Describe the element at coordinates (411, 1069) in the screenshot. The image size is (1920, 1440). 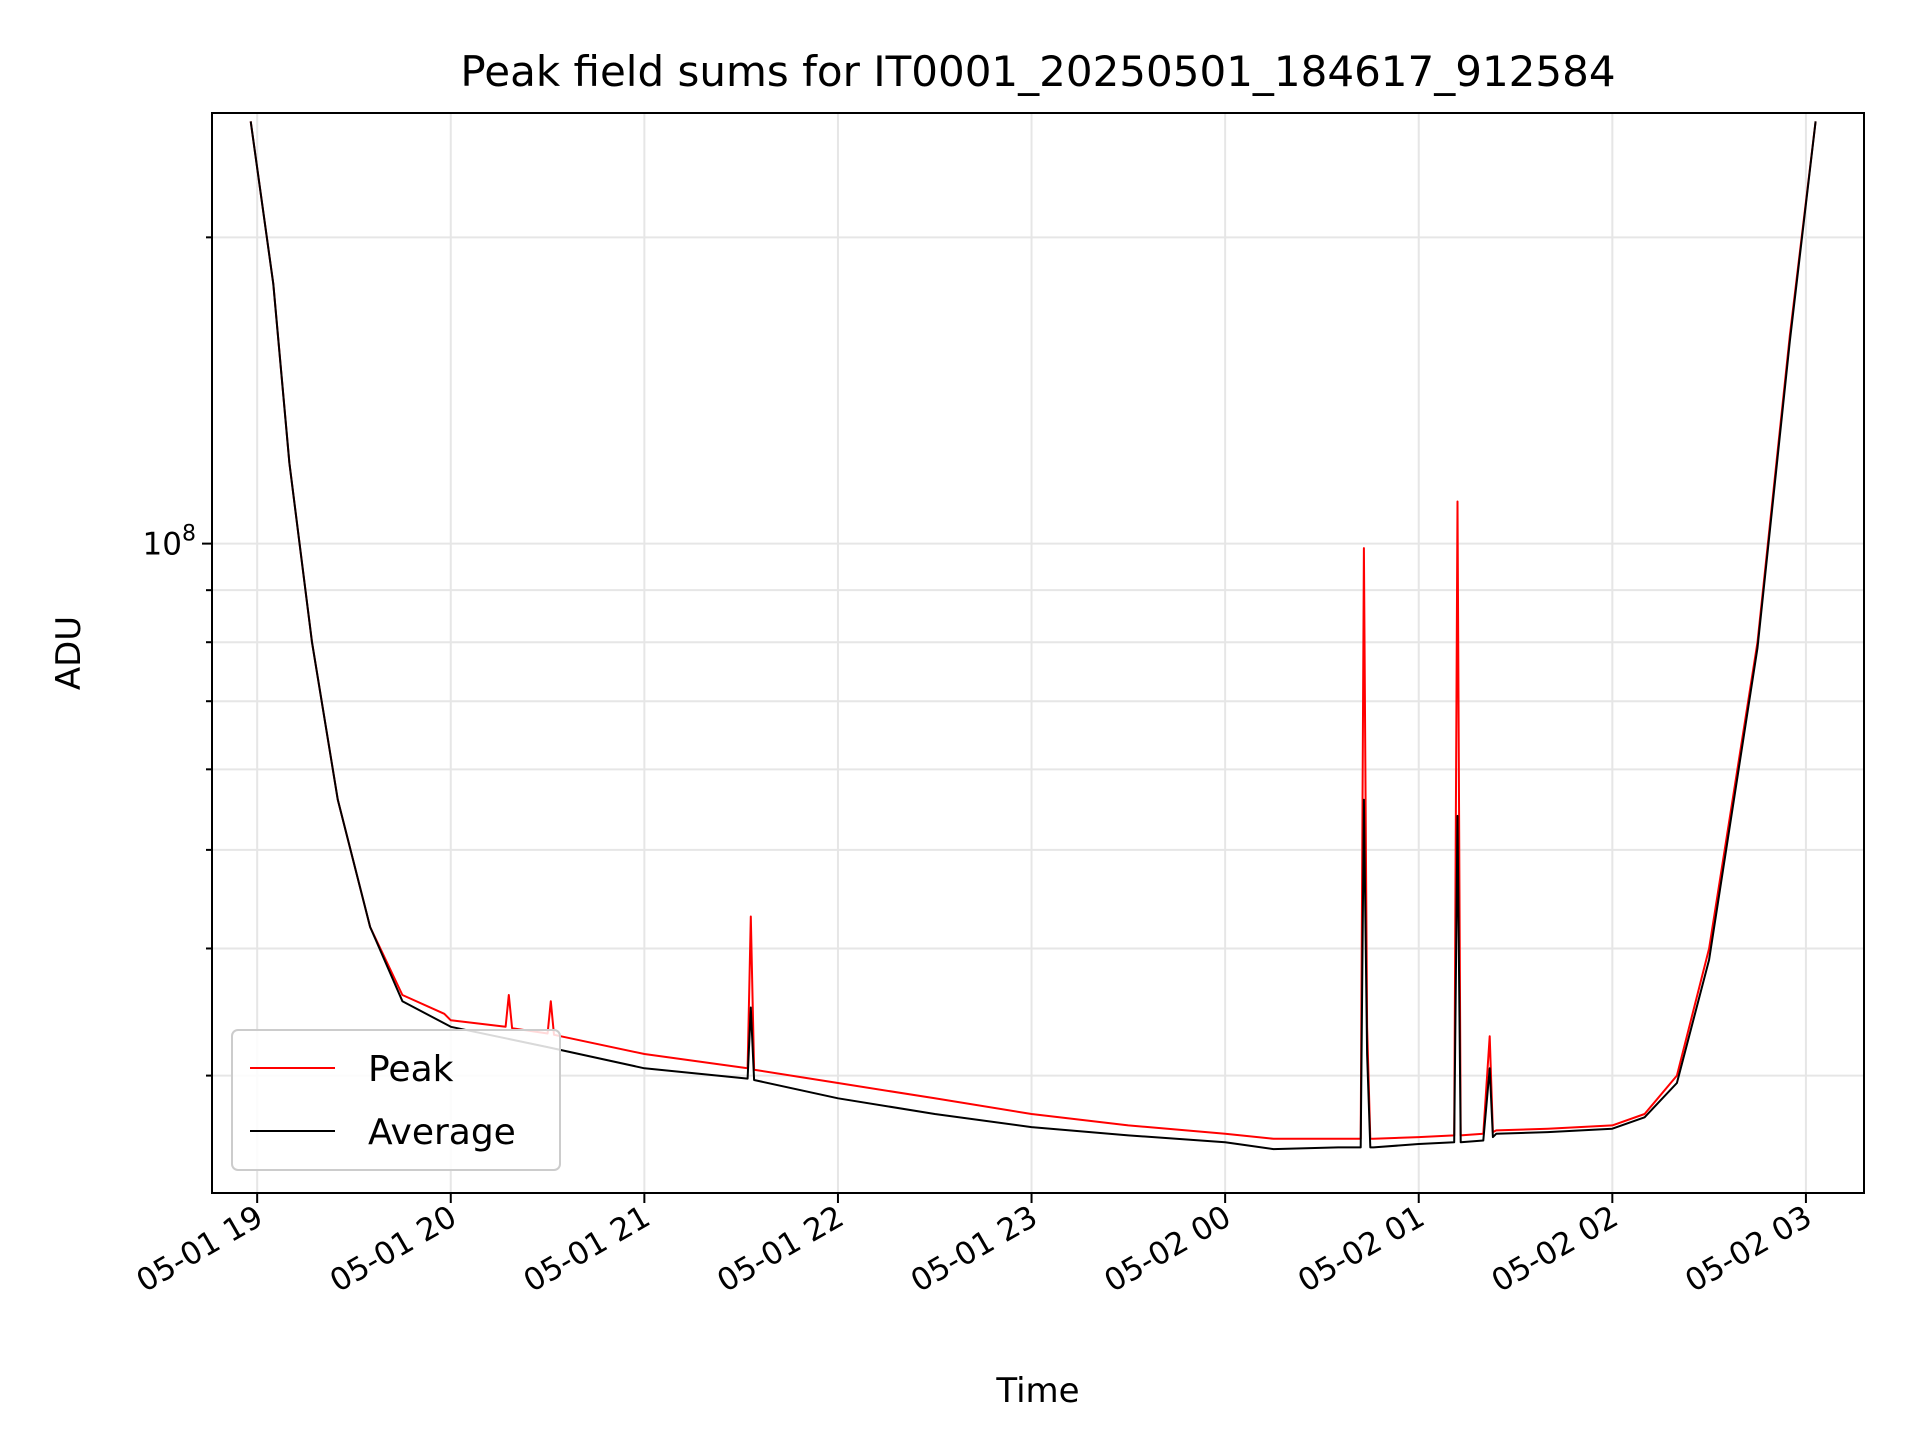
I see `legend-label-peak: Peak` at that location.